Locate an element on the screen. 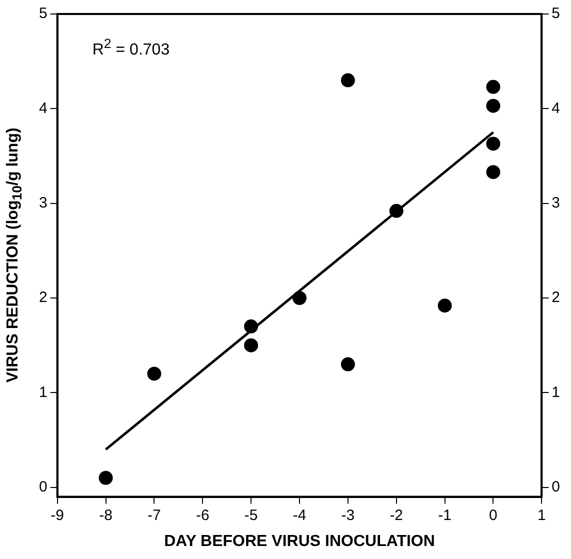 The image size is (571, 559). x-tick-label: -5 is located at coordinates (251, 515).